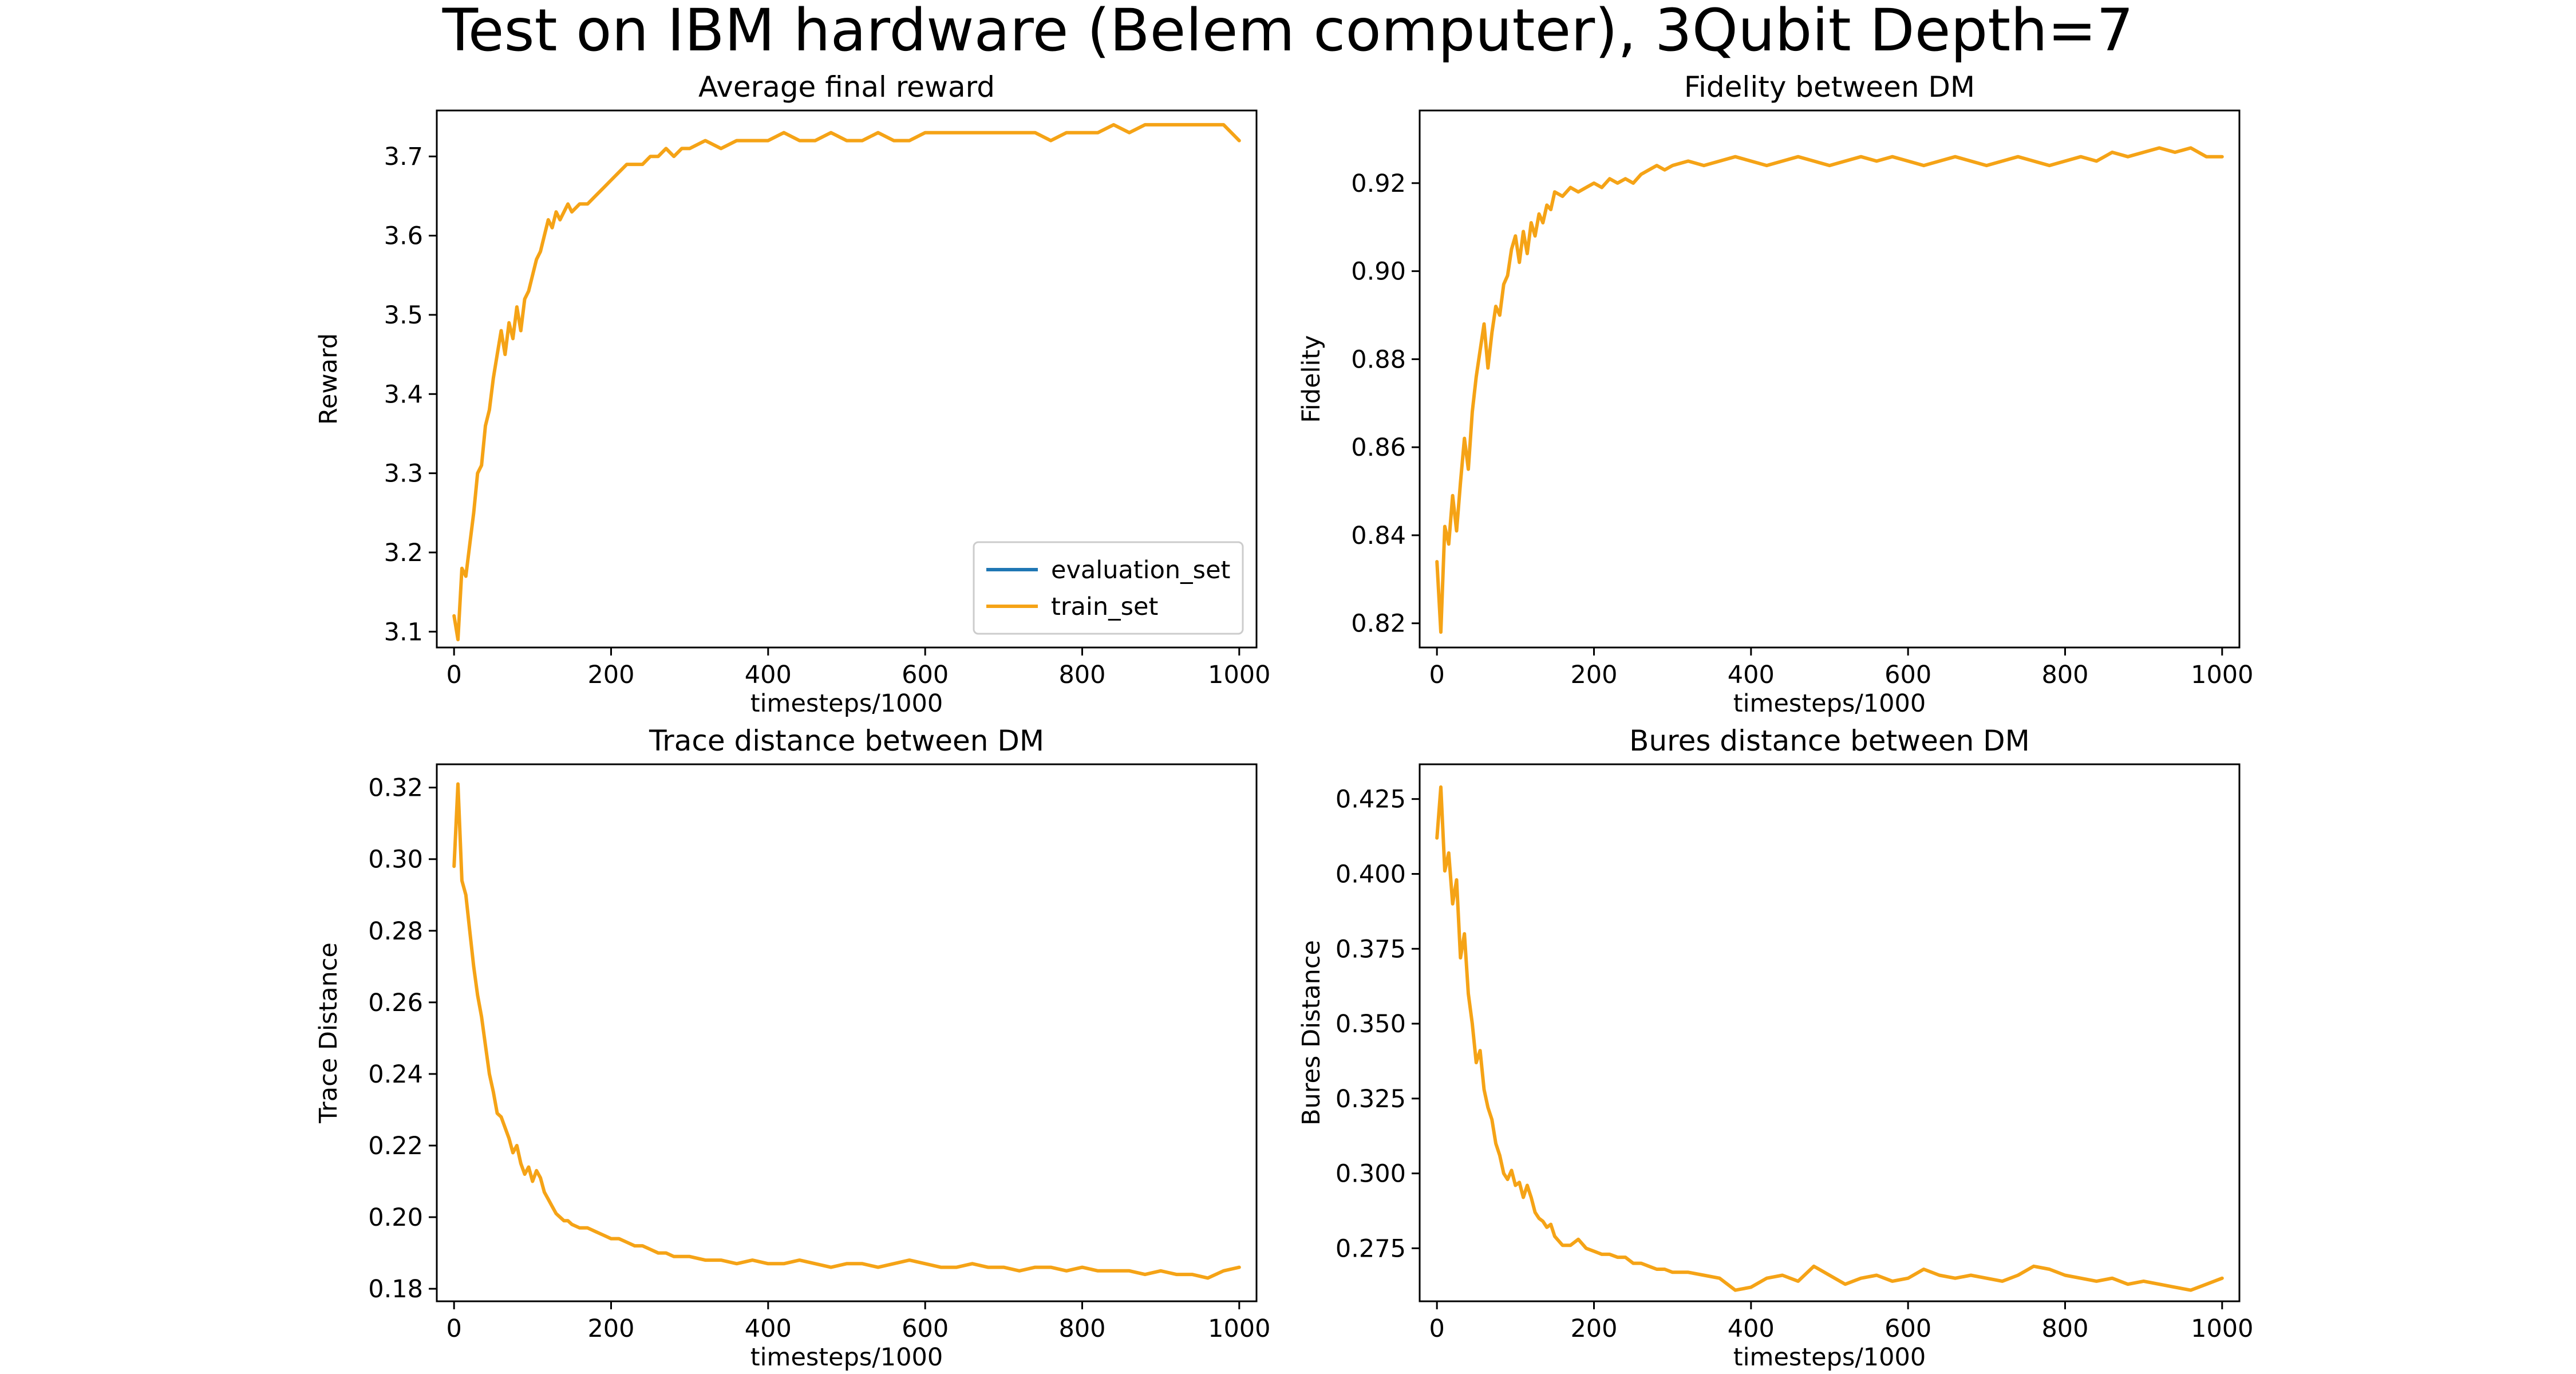  I want to click on y-tick-label: 0.350, so click(1371, 1024).